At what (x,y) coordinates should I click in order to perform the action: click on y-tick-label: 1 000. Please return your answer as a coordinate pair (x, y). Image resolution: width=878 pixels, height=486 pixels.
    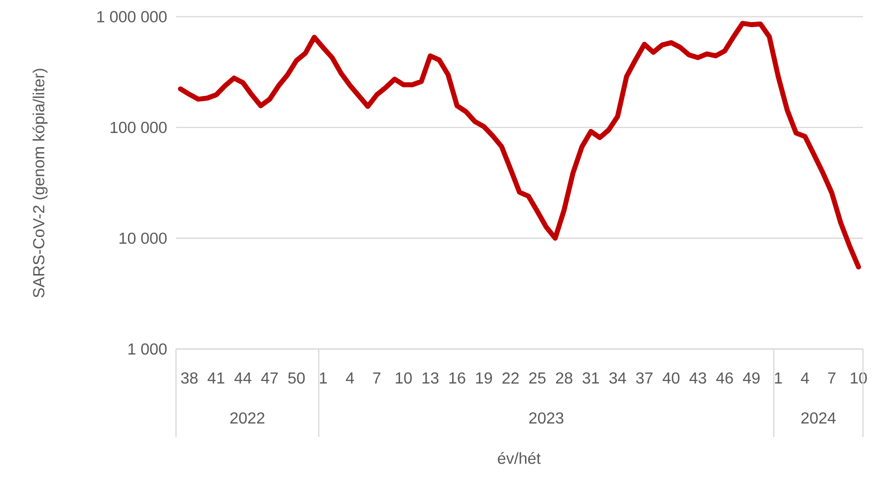
    Looking at the image, I should click on (147, 349).